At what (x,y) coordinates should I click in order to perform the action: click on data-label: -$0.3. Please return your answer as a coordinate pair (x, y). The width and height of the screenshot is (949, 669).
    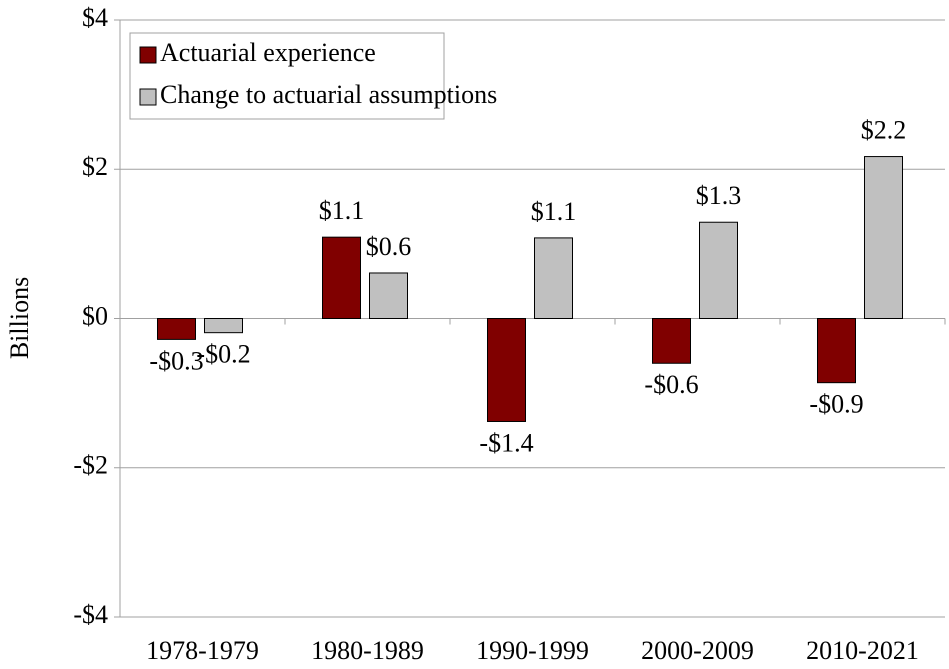
    Looking at the image, I should click on (176, 360).